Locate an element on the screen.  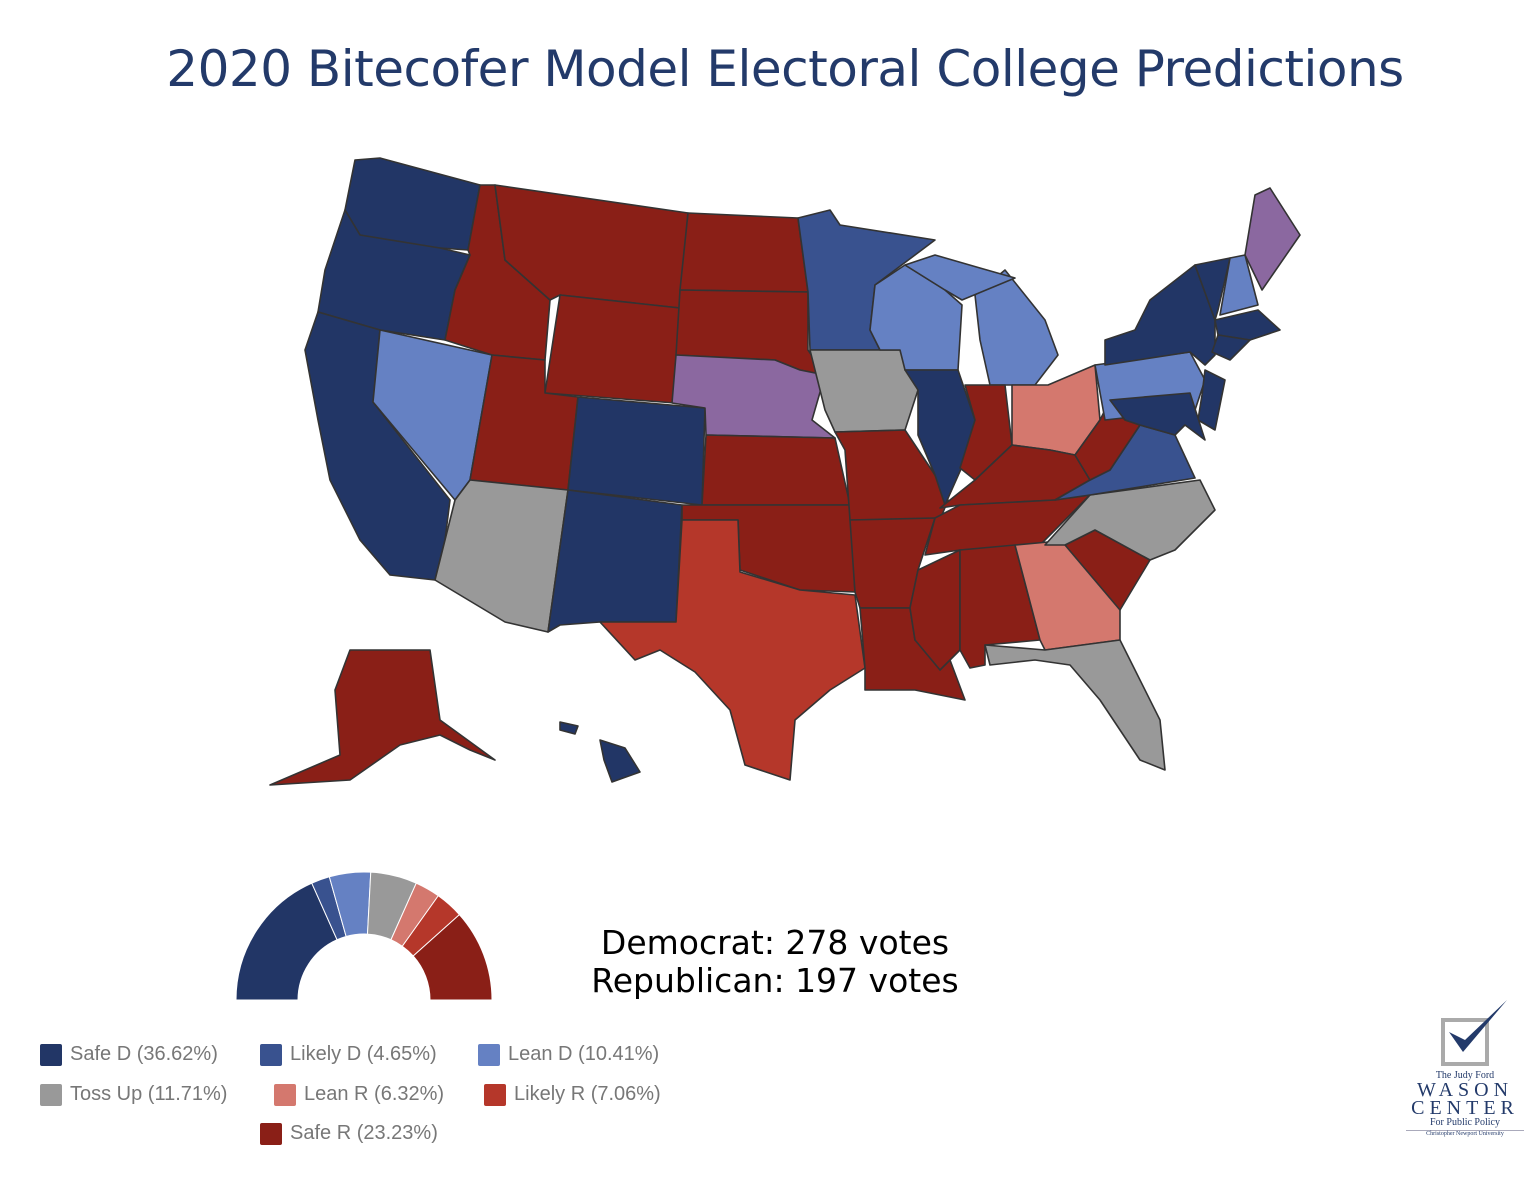
legend-item: Safe R (23.23%) is located at coordinates (349, 1133).